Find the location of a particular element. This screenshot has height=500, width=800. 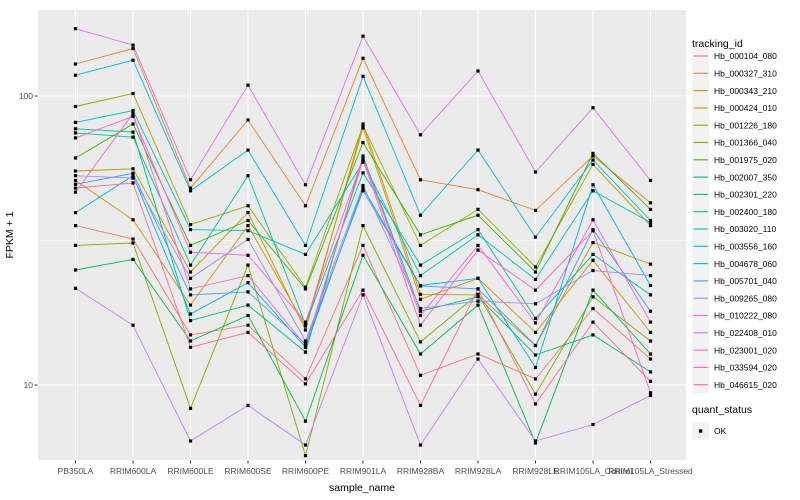

x-tick-label: RRIM600LA is located at coordinates (133, 471).